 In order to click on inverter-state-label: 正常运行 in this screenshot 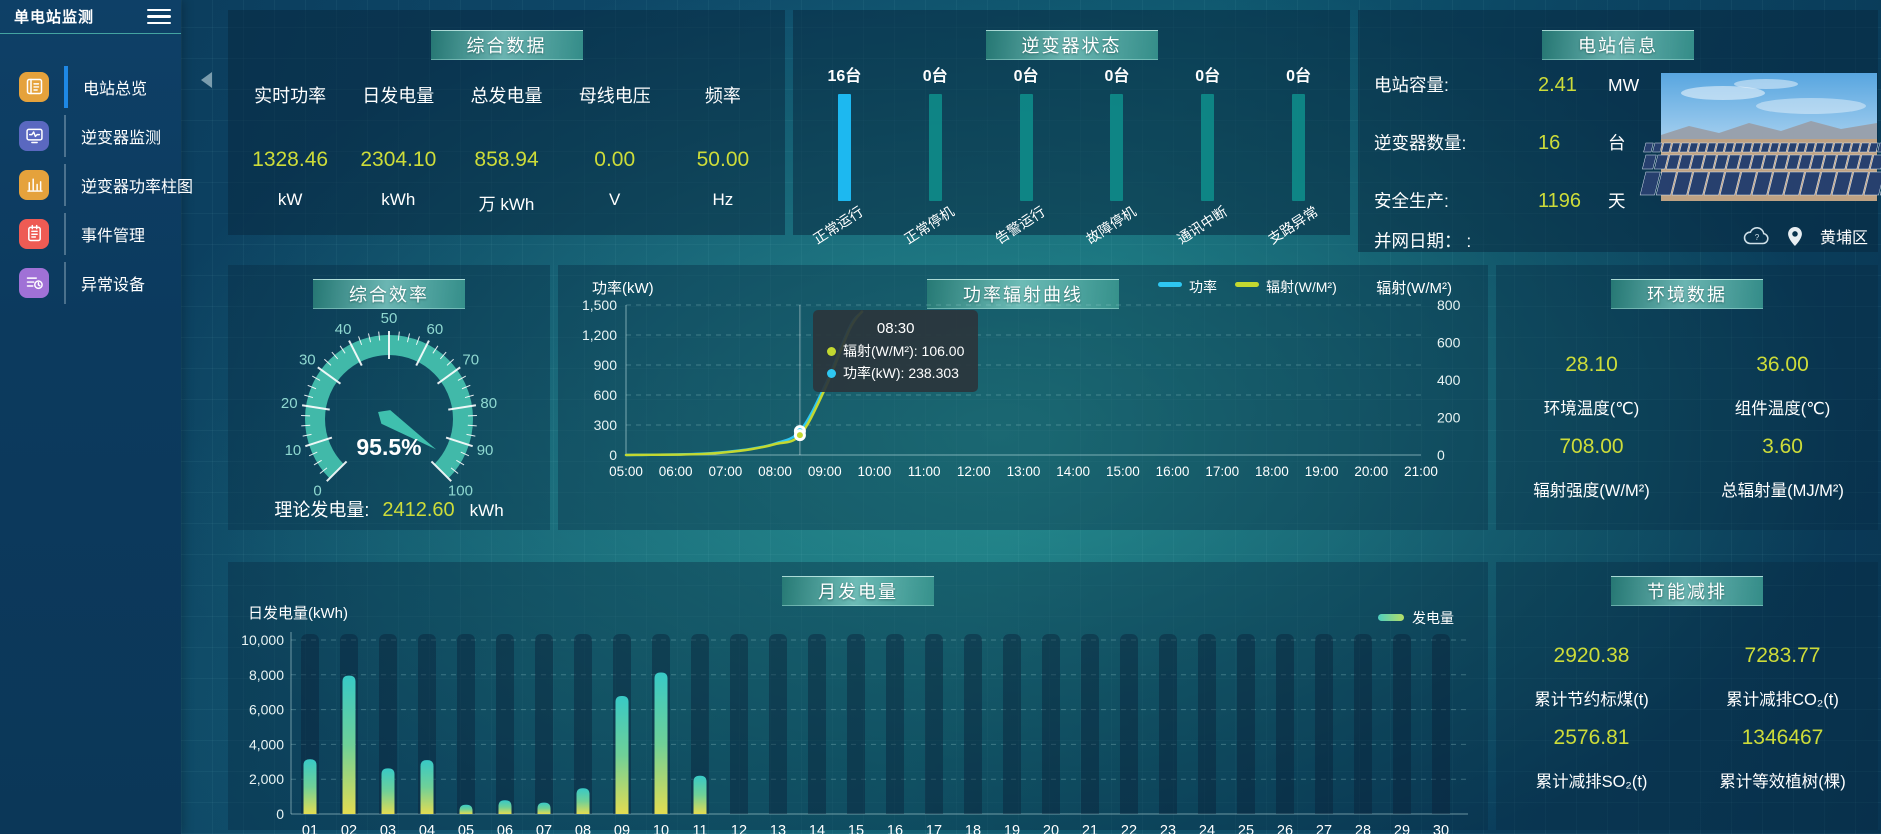, I will do `click(838, 225)`.